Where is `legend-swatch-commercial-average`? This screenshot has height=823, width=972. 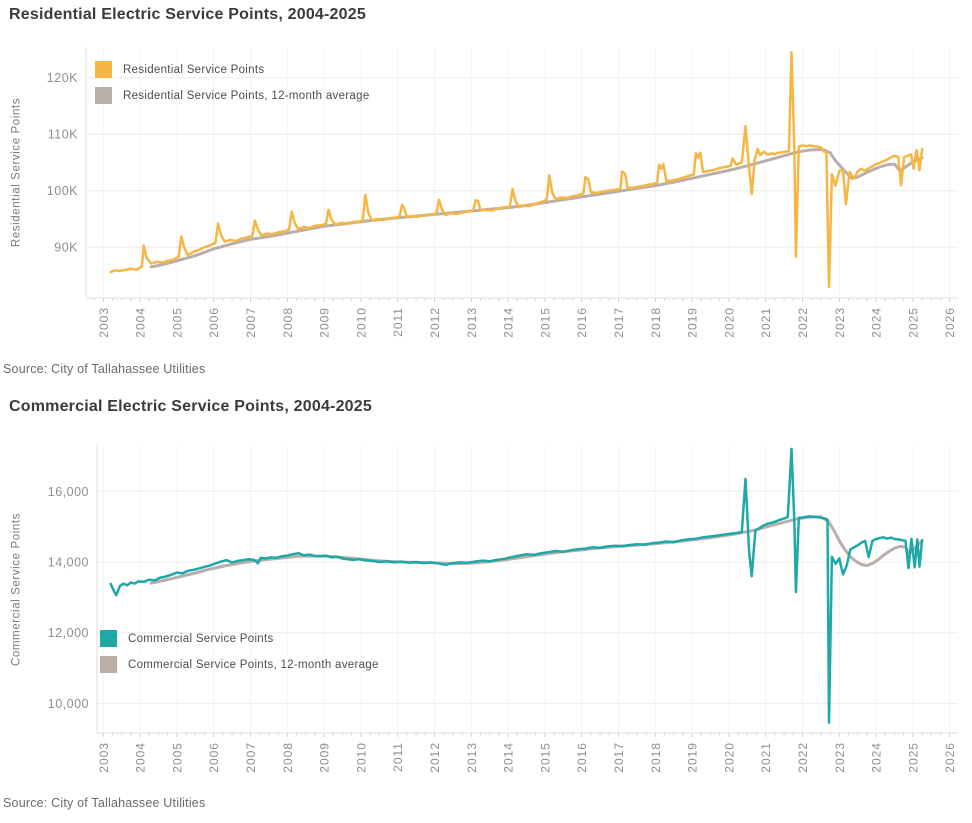 legend-swatch-commercial-average is located at coordinates (108, 664).